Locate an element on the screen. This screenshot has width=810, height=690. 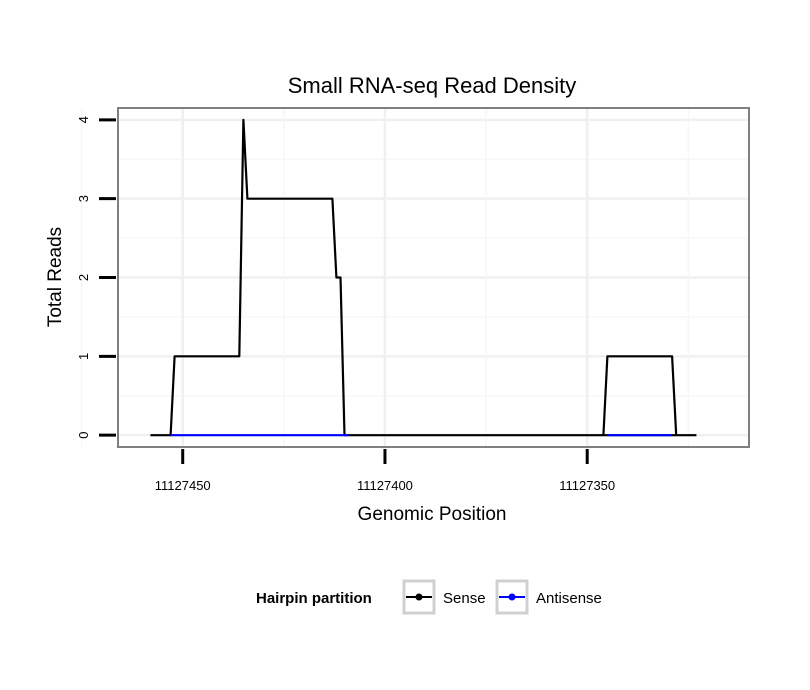
legend: Hairpin partition Sense Antisense is located at coordinates (429, 597).